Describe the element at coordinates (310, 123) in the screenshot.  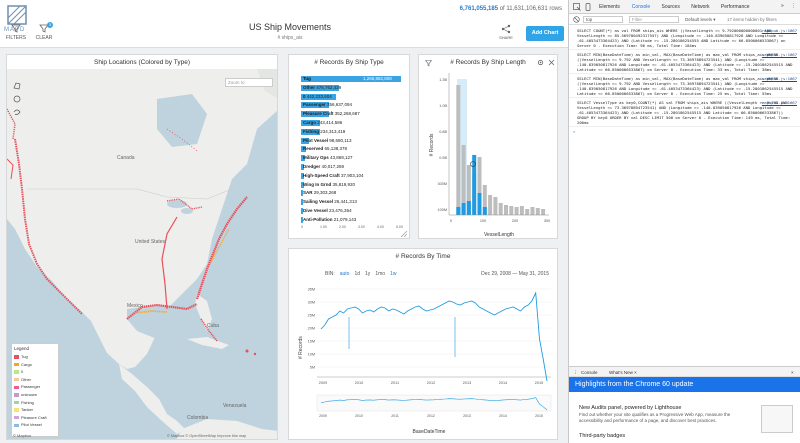
I see `bar` at that location.